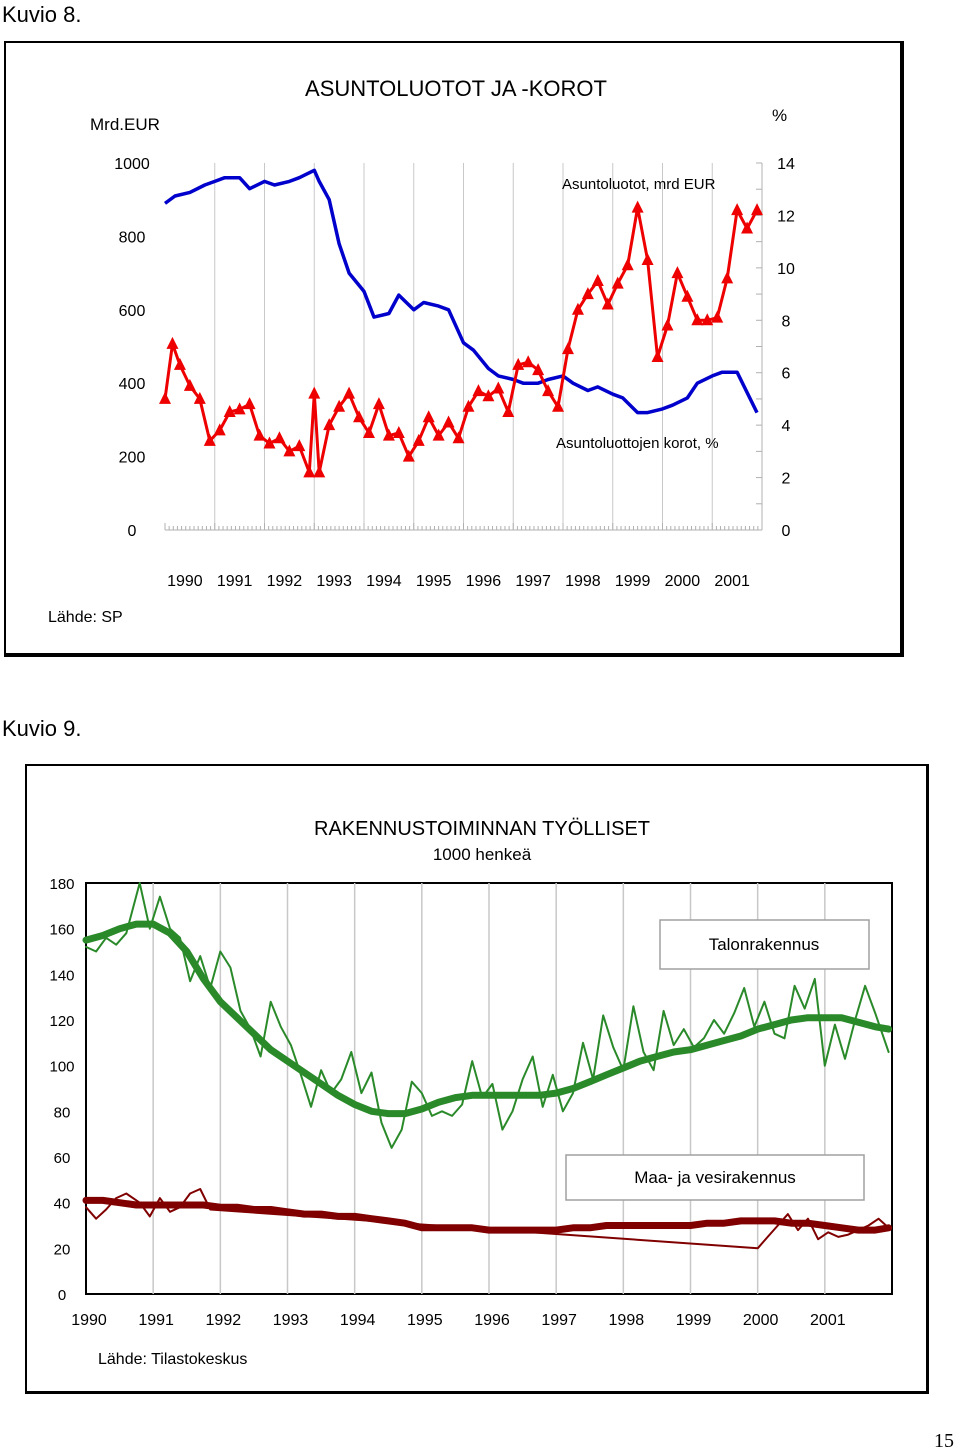  What do you see at coordinates (482, 829) in the screenshot?
I see `chart-title: RAKENNUSTOIMINNAN TYÖLLISET` at bounding box center [482, 829].